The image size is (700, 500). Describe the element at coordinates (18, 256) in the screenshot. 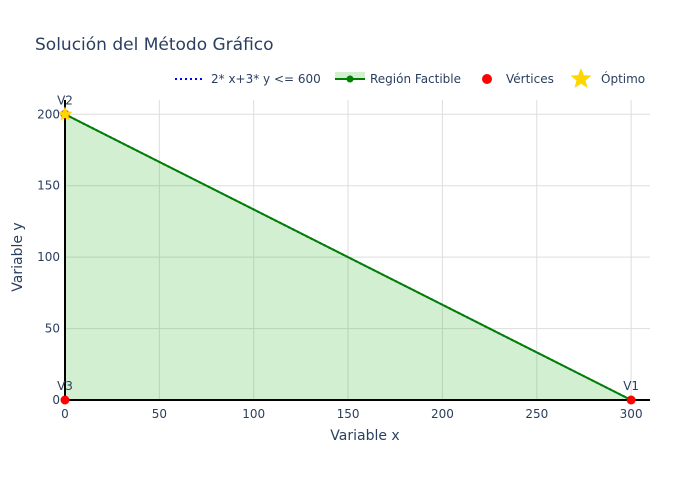

I see `y-axis-title: Variable y` at that location.